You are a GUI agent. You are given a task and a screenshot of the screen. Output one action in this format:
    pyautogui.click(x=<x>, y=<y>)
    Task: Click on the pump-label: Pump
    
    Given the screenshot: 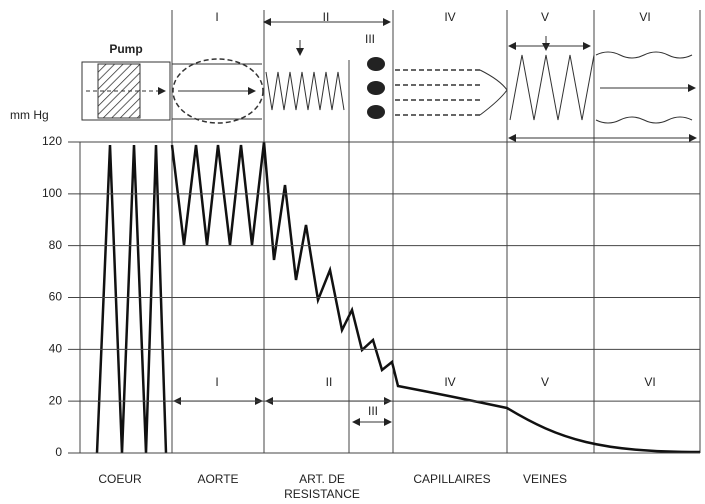 What is the action you would take?
    pyautogui.click(x=125, y=49)
    